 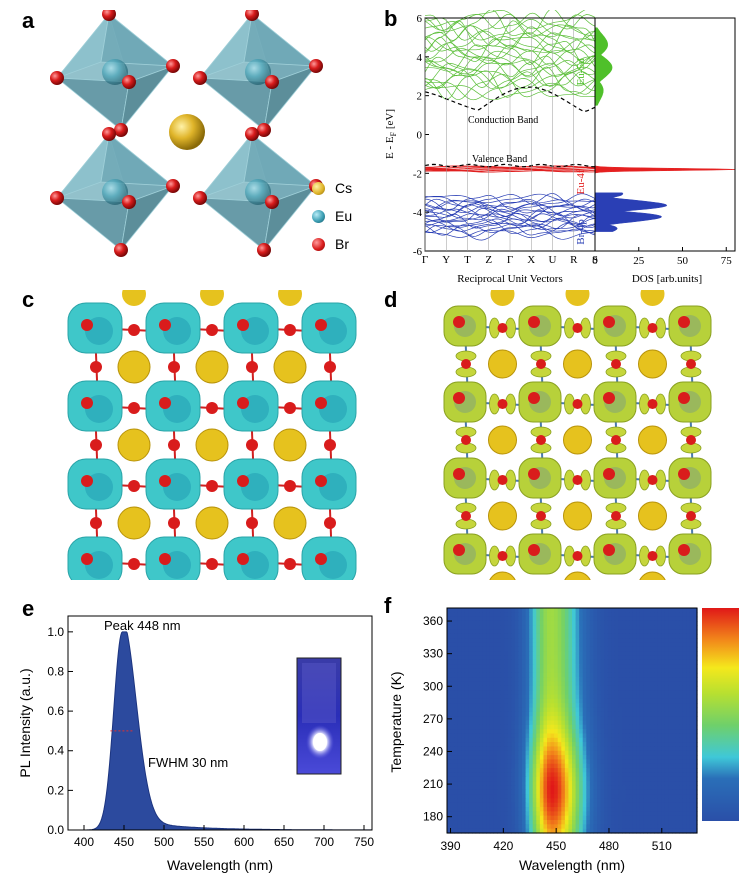 I want to click on br-atom, so click(x=534, y=550).